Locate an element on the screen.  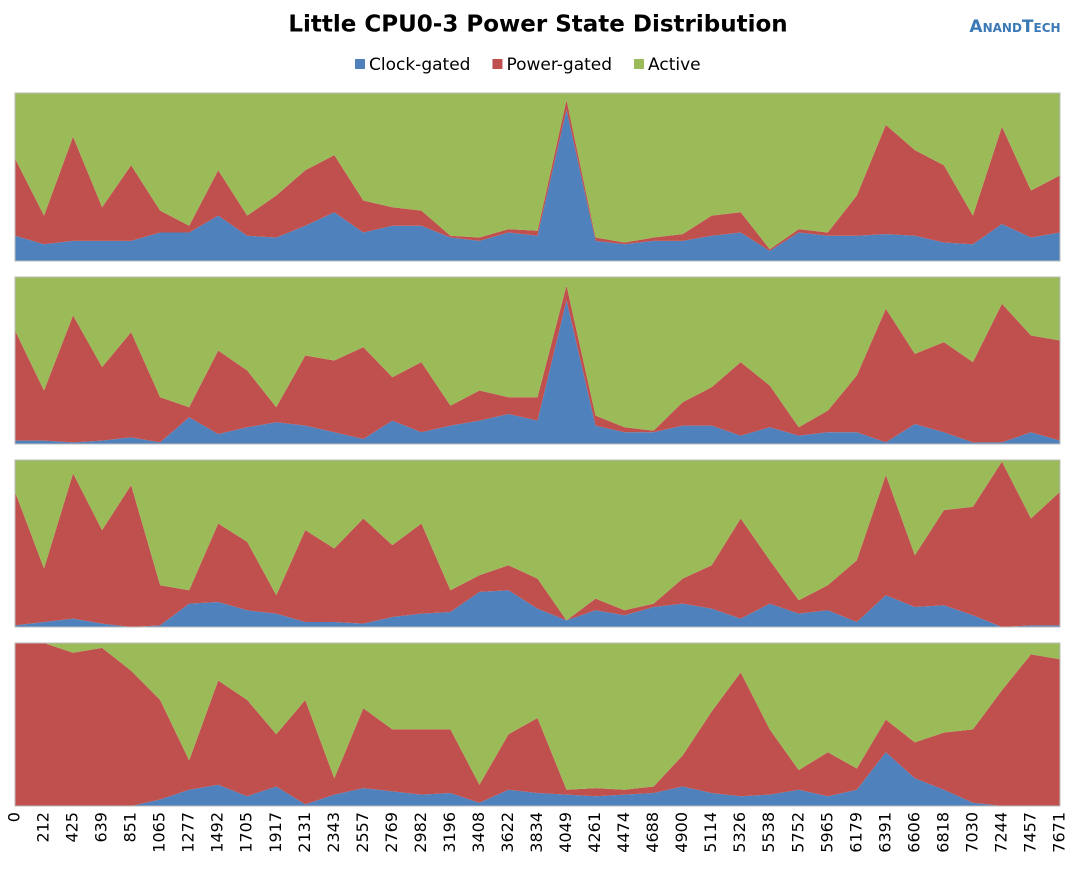
x-tick-label: 6606 is located at coordinates (913, 832).